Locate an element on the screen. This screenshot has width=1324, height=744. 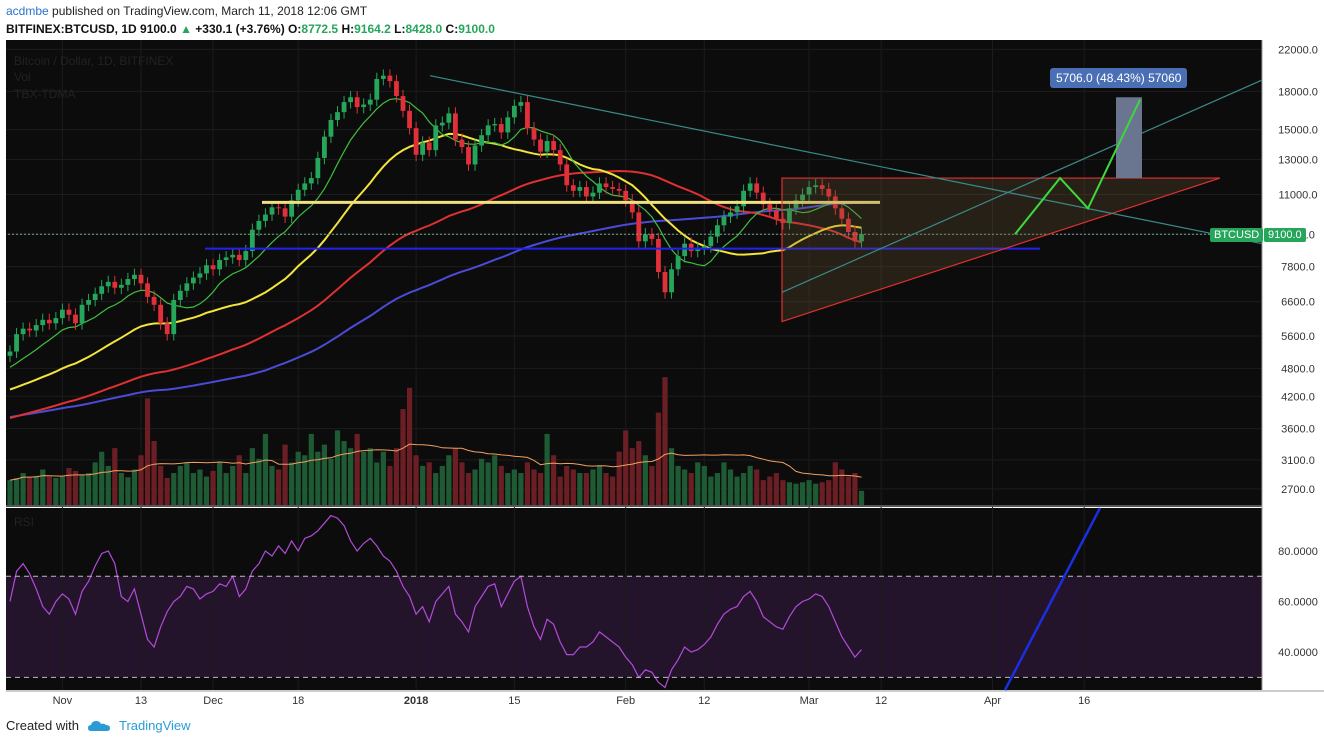
close-label: C: is located at coordinates (452, 29).